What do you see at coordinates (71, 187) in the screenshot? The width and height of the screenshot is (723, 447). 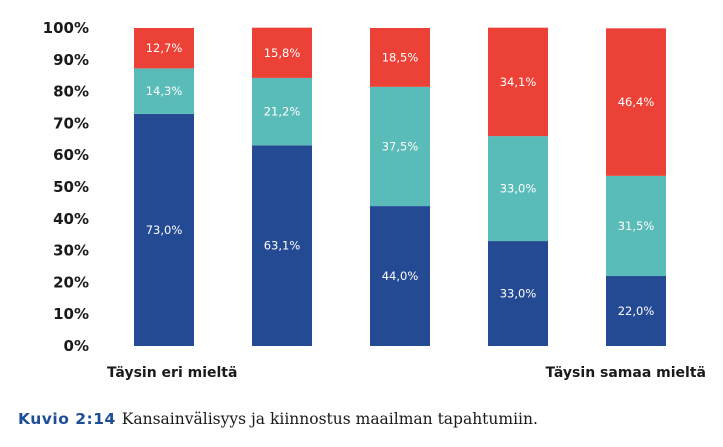 I see `y-tick-label: 50%` at bounding box center [71, 187].